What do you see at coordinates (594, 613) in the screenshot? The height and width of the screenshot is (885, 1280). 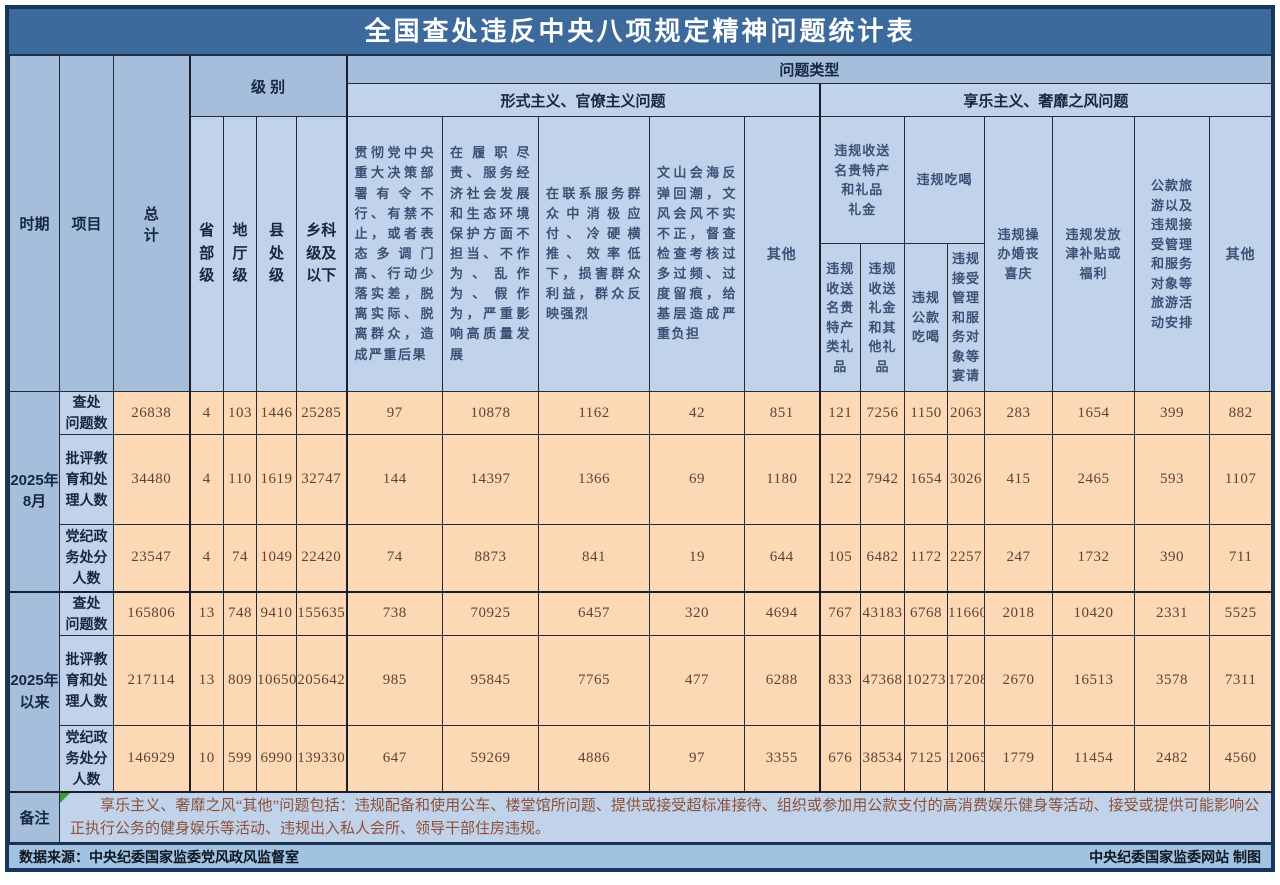 I see `data-cell: 6457` at bounding box center [594, 613].